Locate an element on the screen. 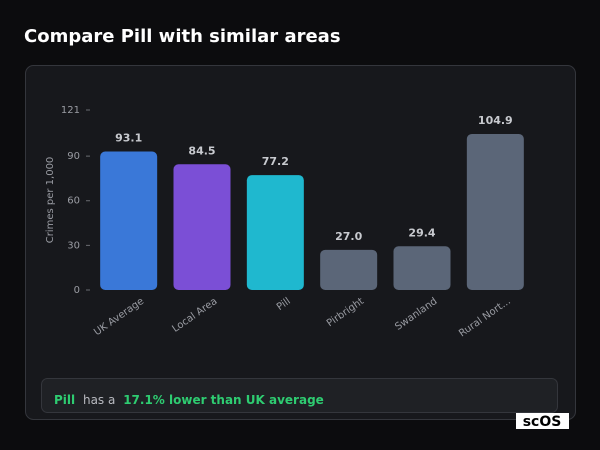 This screenshot has width=600, height=450. value-label: 93.1 is located at coordinates (128, 138).